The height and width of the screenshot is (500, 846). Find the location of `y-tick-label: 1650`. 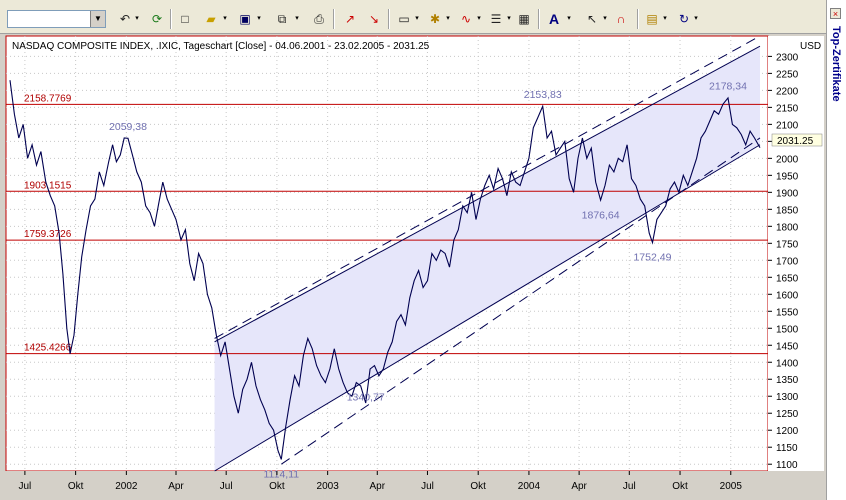

y-tick-label: 1650 is located at coordinates (787, 278).